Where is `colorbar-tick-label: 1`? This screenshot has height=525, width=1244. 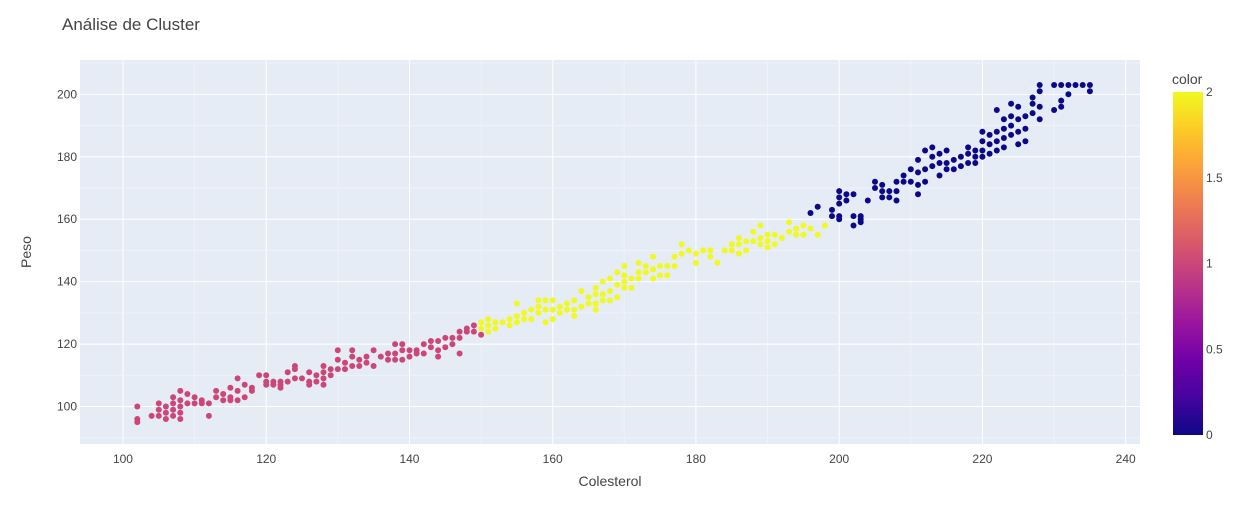
colorbar-tick-label: 1 is located at coordinates (1209, 264).